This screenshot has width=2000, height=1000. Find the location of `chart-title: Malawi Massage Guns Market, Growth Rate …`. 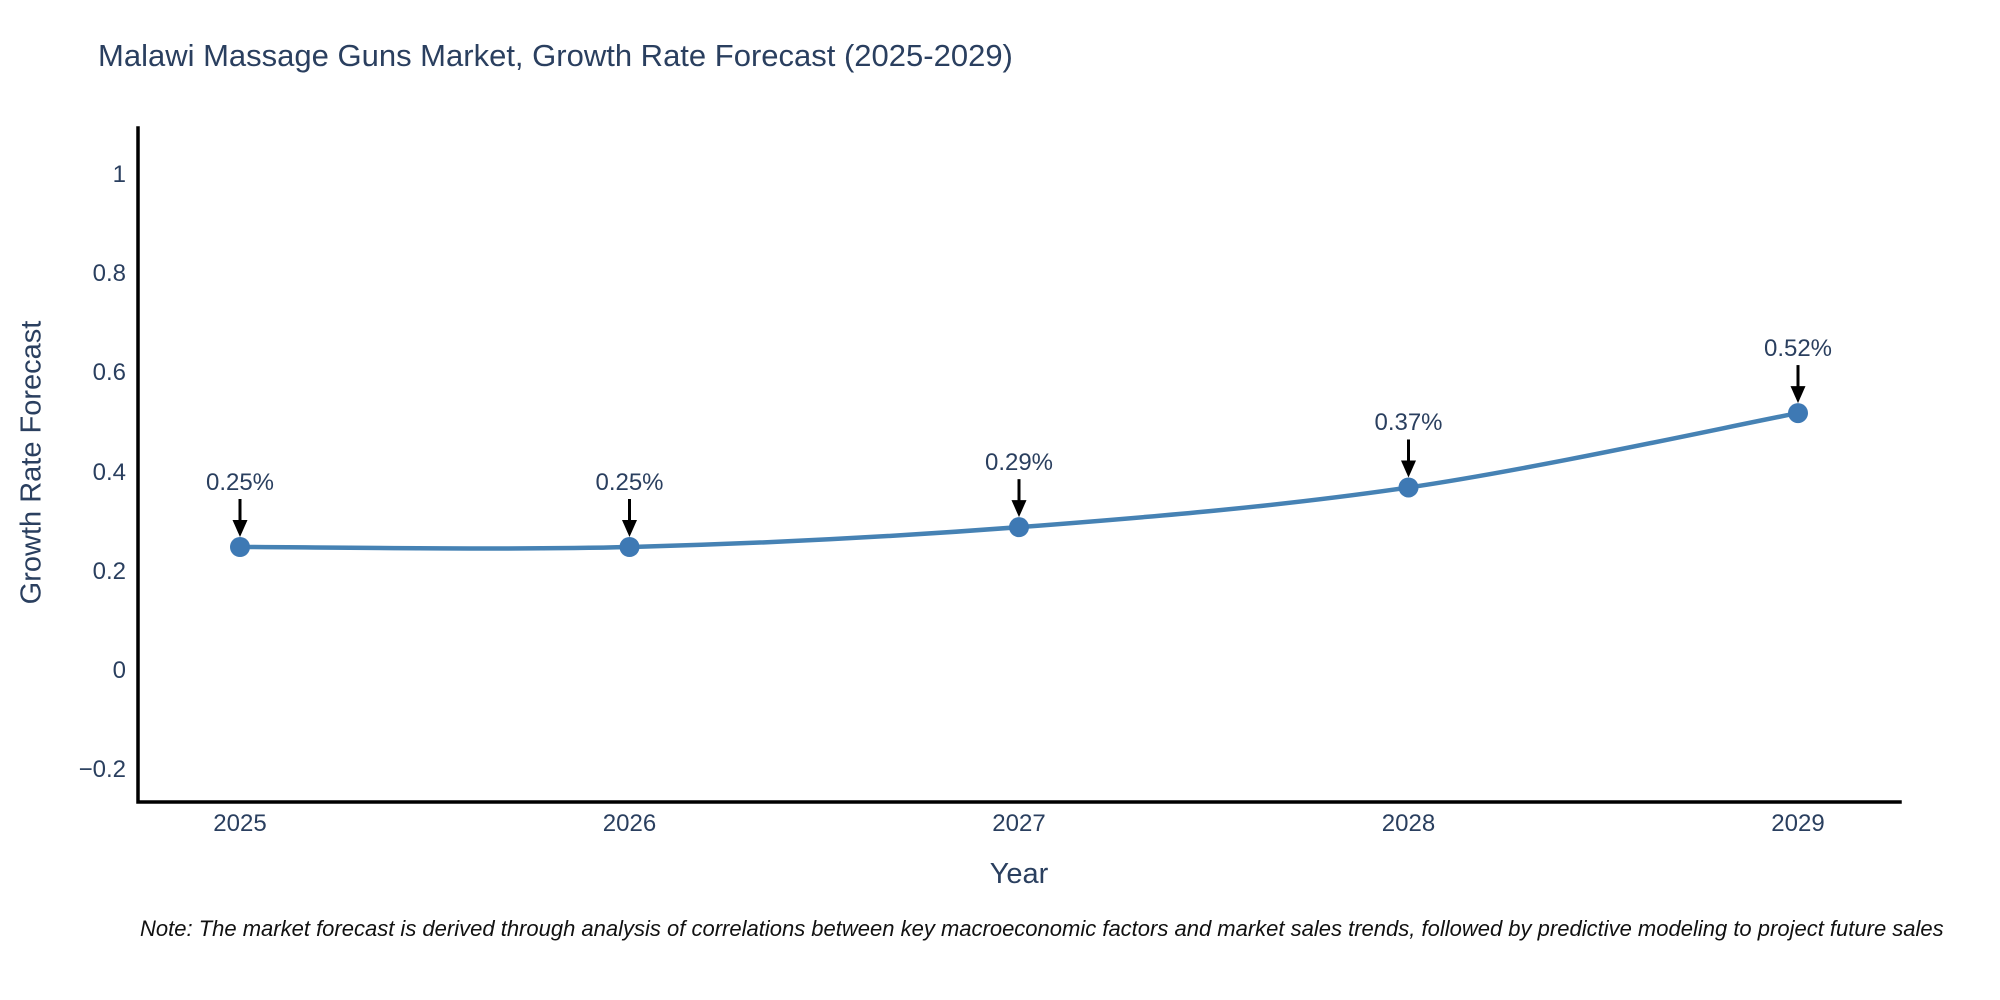

chart-title: Malawi Massage Guns Market, Growth Rate … is located at coordinates (555, 55).